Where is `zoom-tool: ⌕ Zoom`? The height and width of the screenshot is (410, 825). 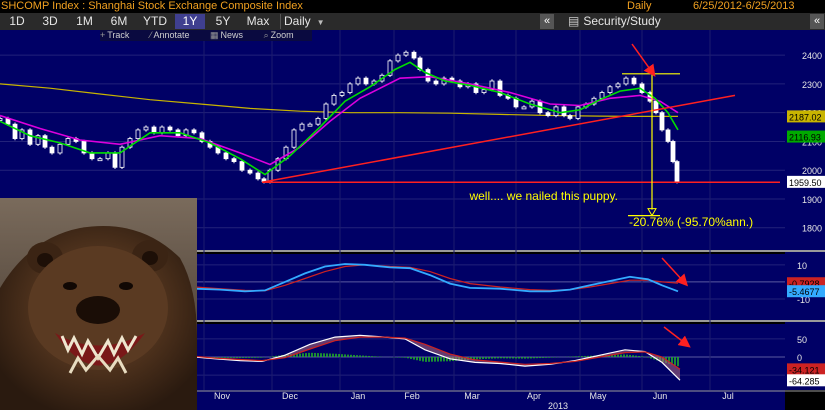
zoom-tool: ⌕ Zoom is located at coordinates (283, 35).